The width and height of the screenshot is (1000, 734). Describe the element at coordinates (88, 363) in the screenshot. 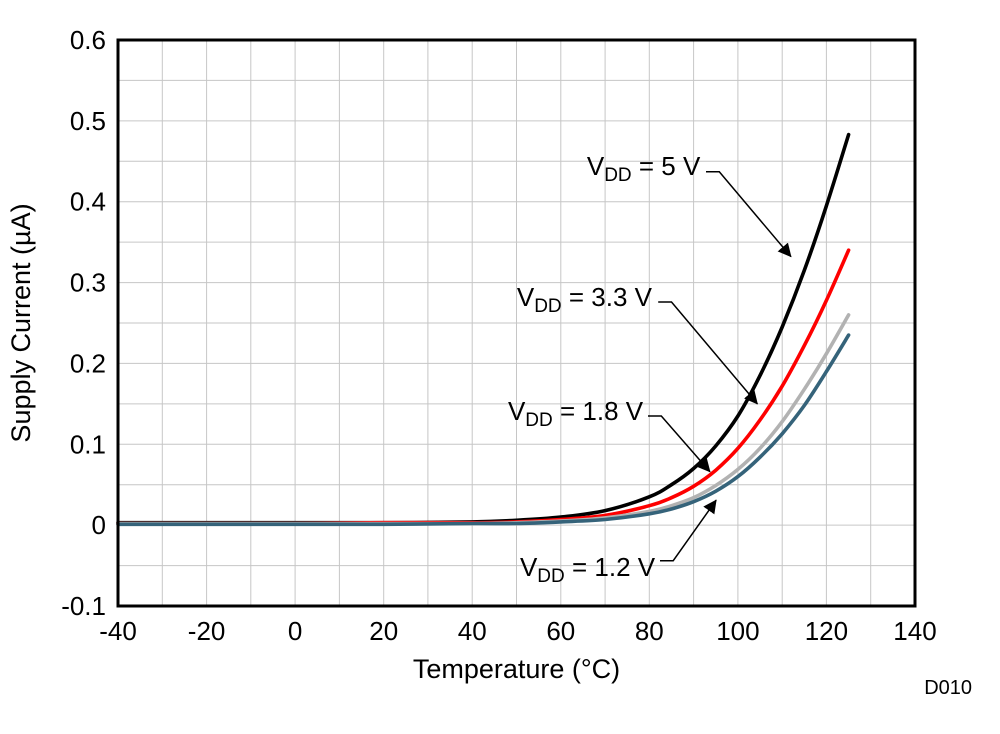

I see `y-tick-label: 0.2` at that location.